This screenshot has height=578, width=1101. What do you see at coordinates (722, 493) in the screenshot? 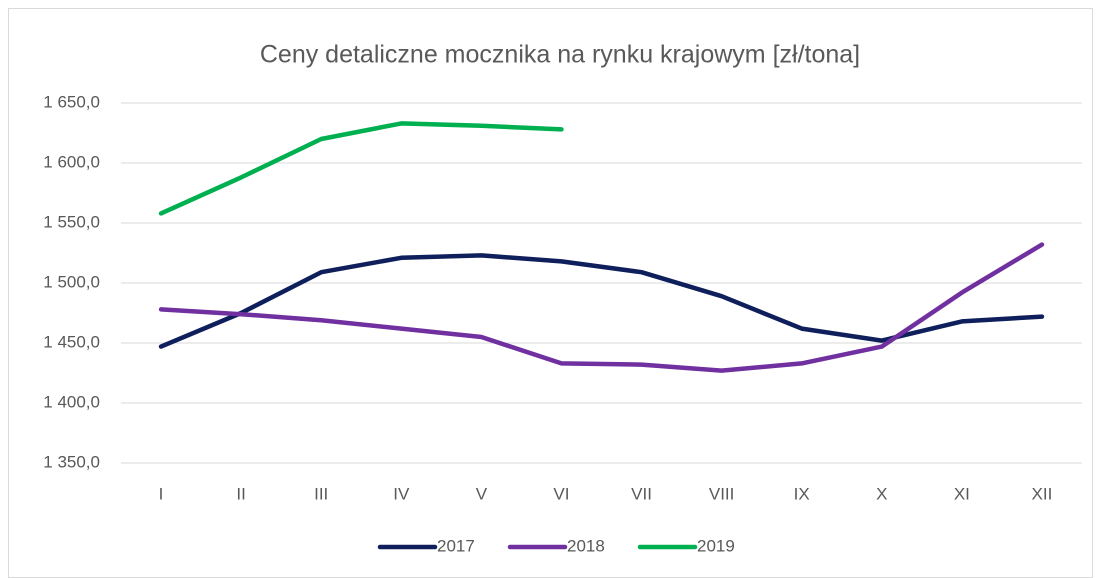
I see `x-tick-label: VIII` at bounding box center [722, 493].